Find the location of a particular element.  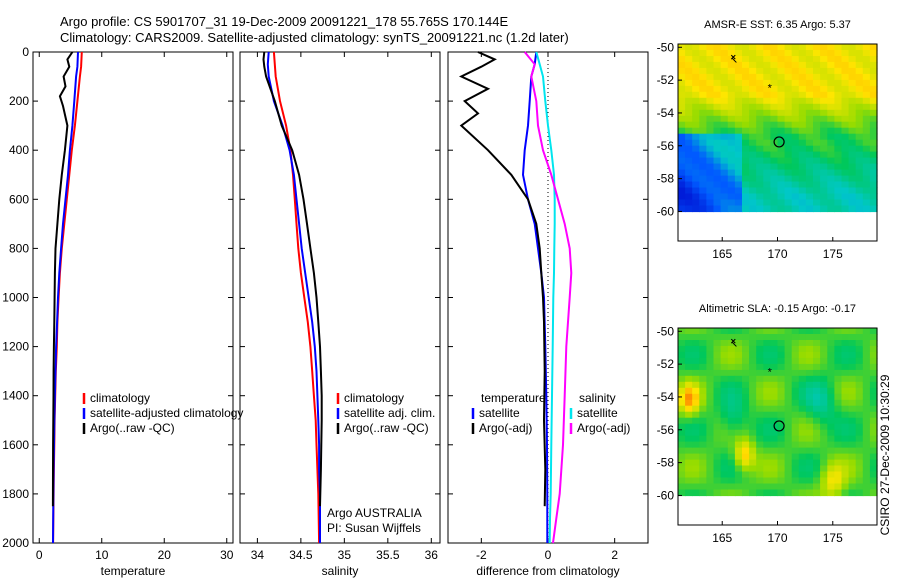

x-tick-label: 2 is located at coordinates (614, 555).